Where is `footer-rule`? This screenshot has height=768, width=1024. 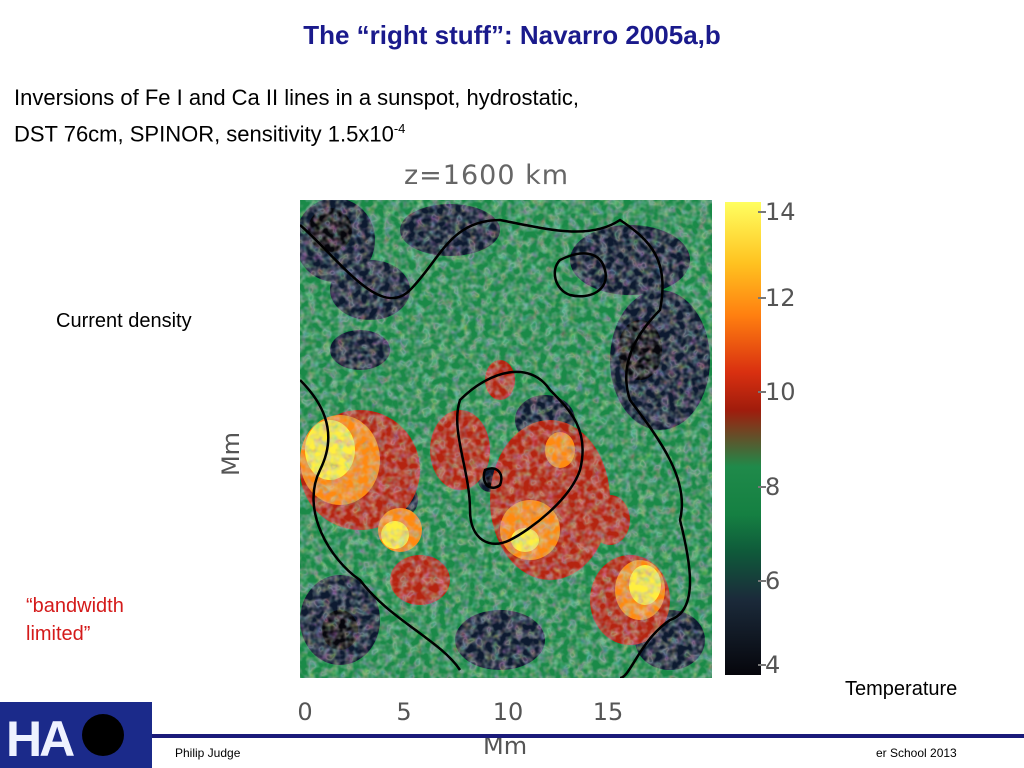
footer-rule is located at coordinates (588, 736).